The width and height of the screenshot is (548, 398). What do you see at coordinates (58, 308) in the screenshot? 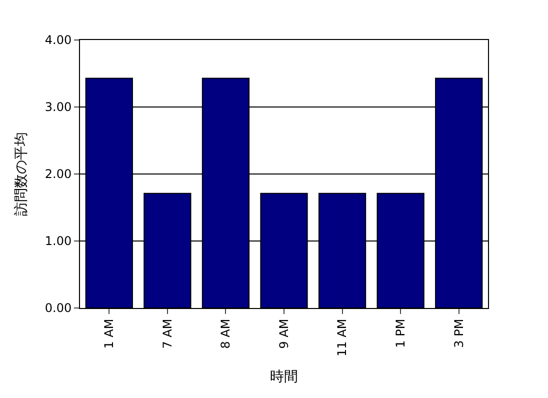
I see `y-tick-label: 0.00` at bounding box center [58, 308].